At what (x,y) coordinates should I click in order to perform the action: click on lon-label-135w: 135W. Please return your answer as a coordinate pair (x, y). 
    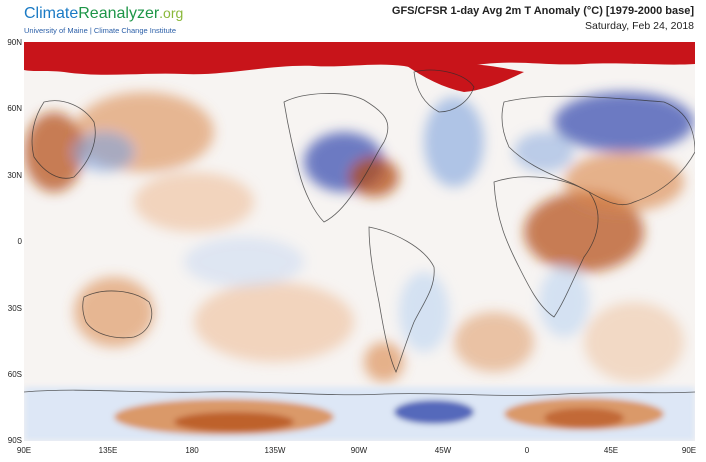
    Looking at the image, I should click on (275, 450).